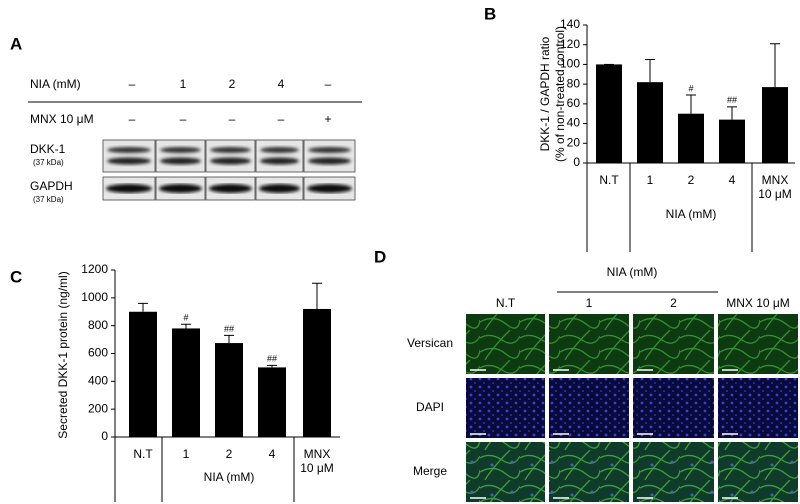  Describe the element at coordinates (574, 83) in the screenshot. I see `y-tick-label: 80` at that location.